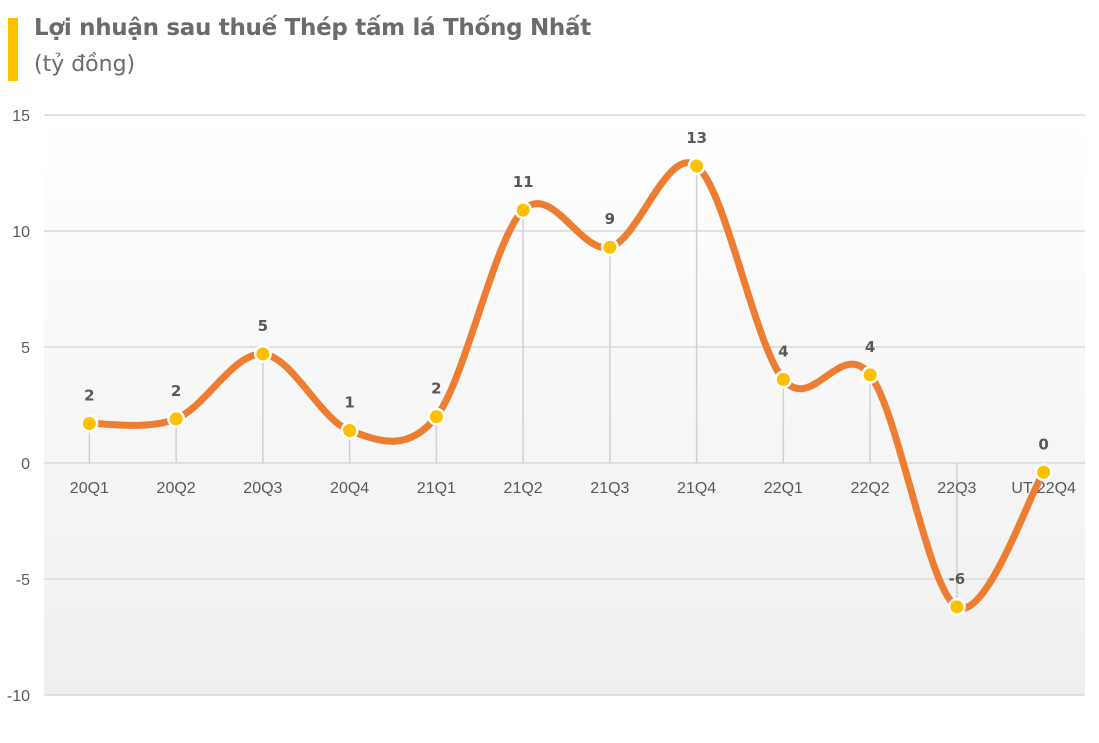 The height and width of the screenshot is (743, 1099). I want to click on y-tick-label: -10, so click(18, 696).